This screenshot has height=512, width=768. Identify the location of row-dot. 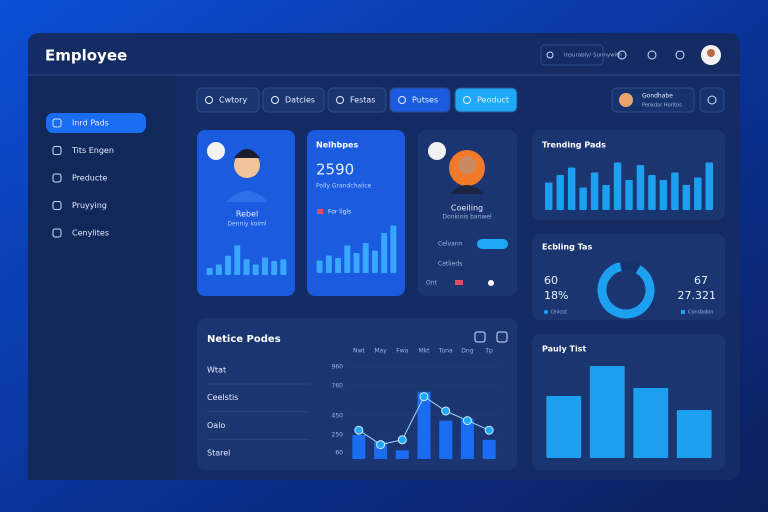
(491, 283).